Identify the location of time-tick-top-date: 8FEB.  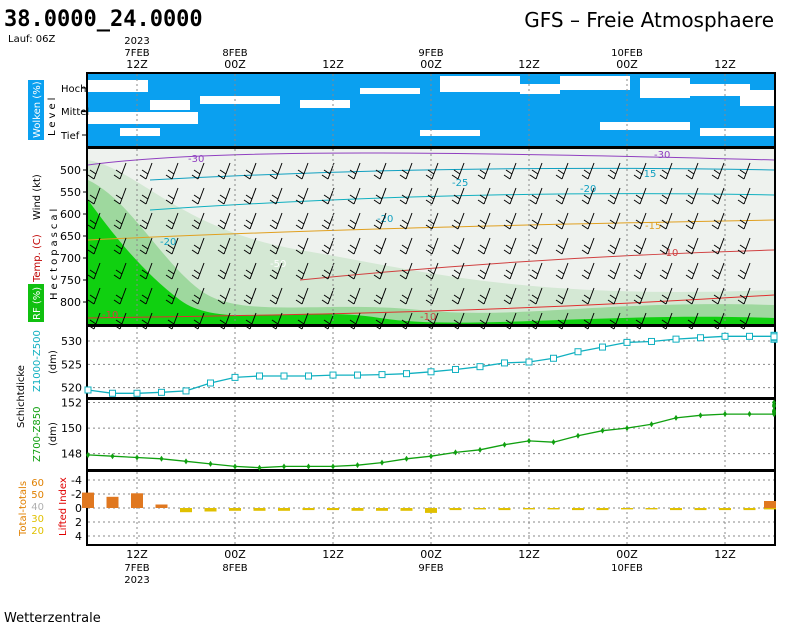
(234, 53).